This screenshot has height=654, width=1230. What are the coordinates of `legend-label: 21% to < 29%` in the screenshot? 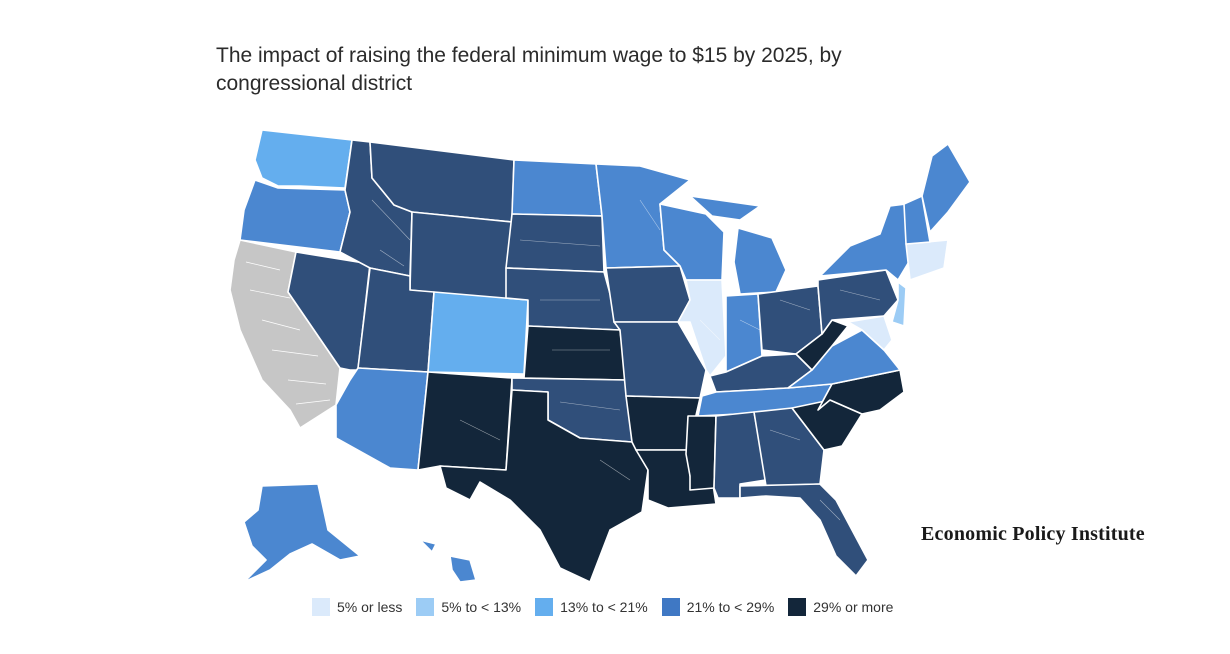 It's located at (730, 607).